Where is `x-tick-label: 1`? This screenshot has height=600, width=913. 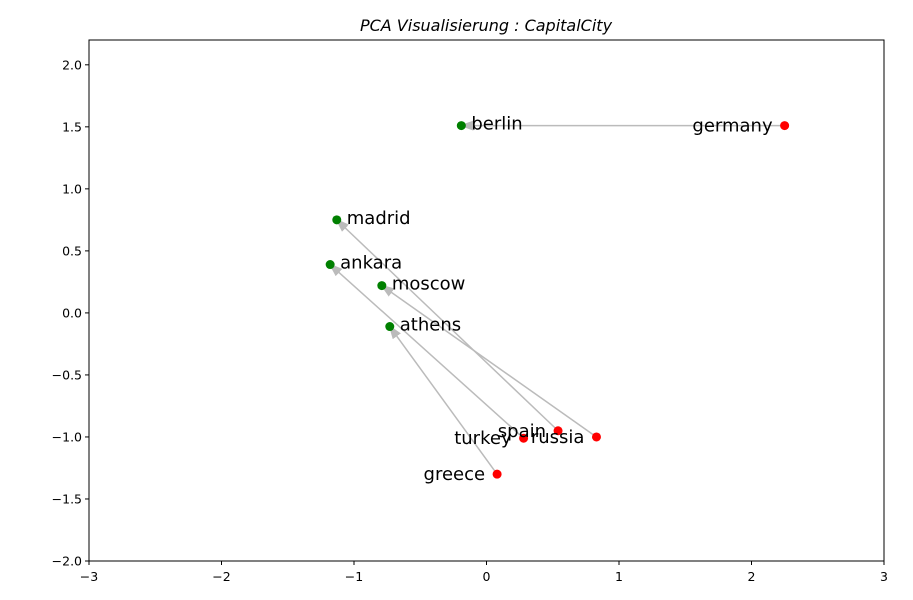
x-tick-label: 1 is located at coordinates (619, 576).